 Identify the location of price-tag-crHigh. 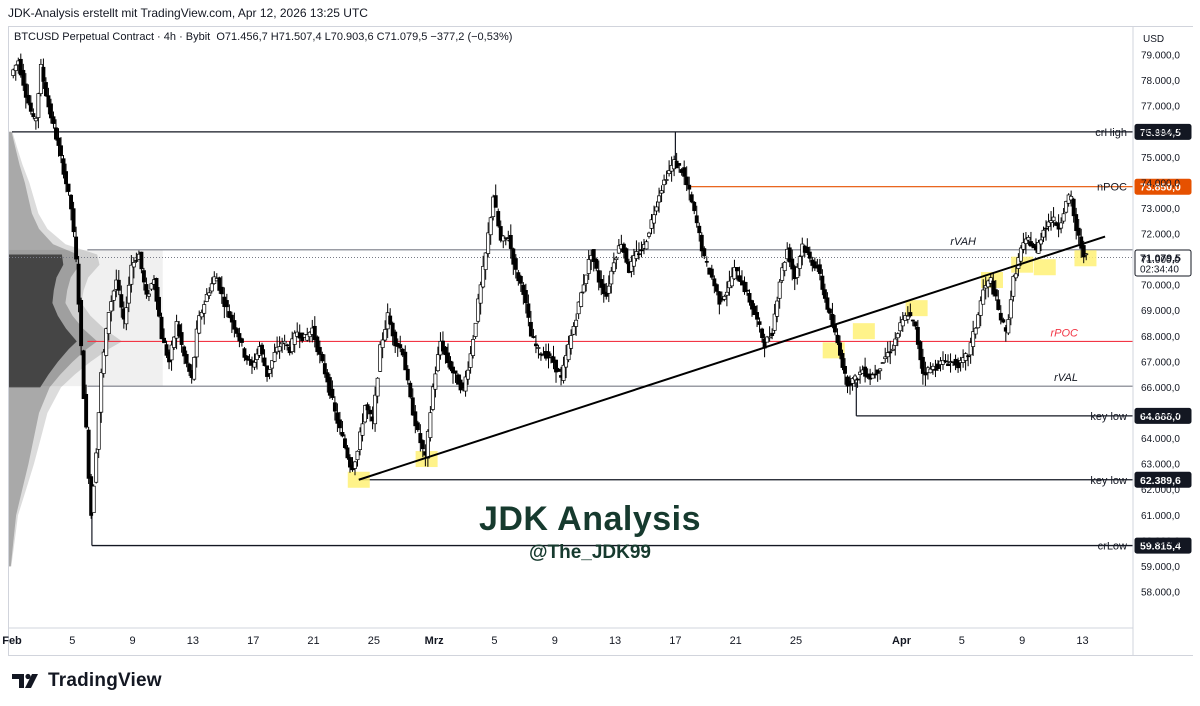
(1163, 131).